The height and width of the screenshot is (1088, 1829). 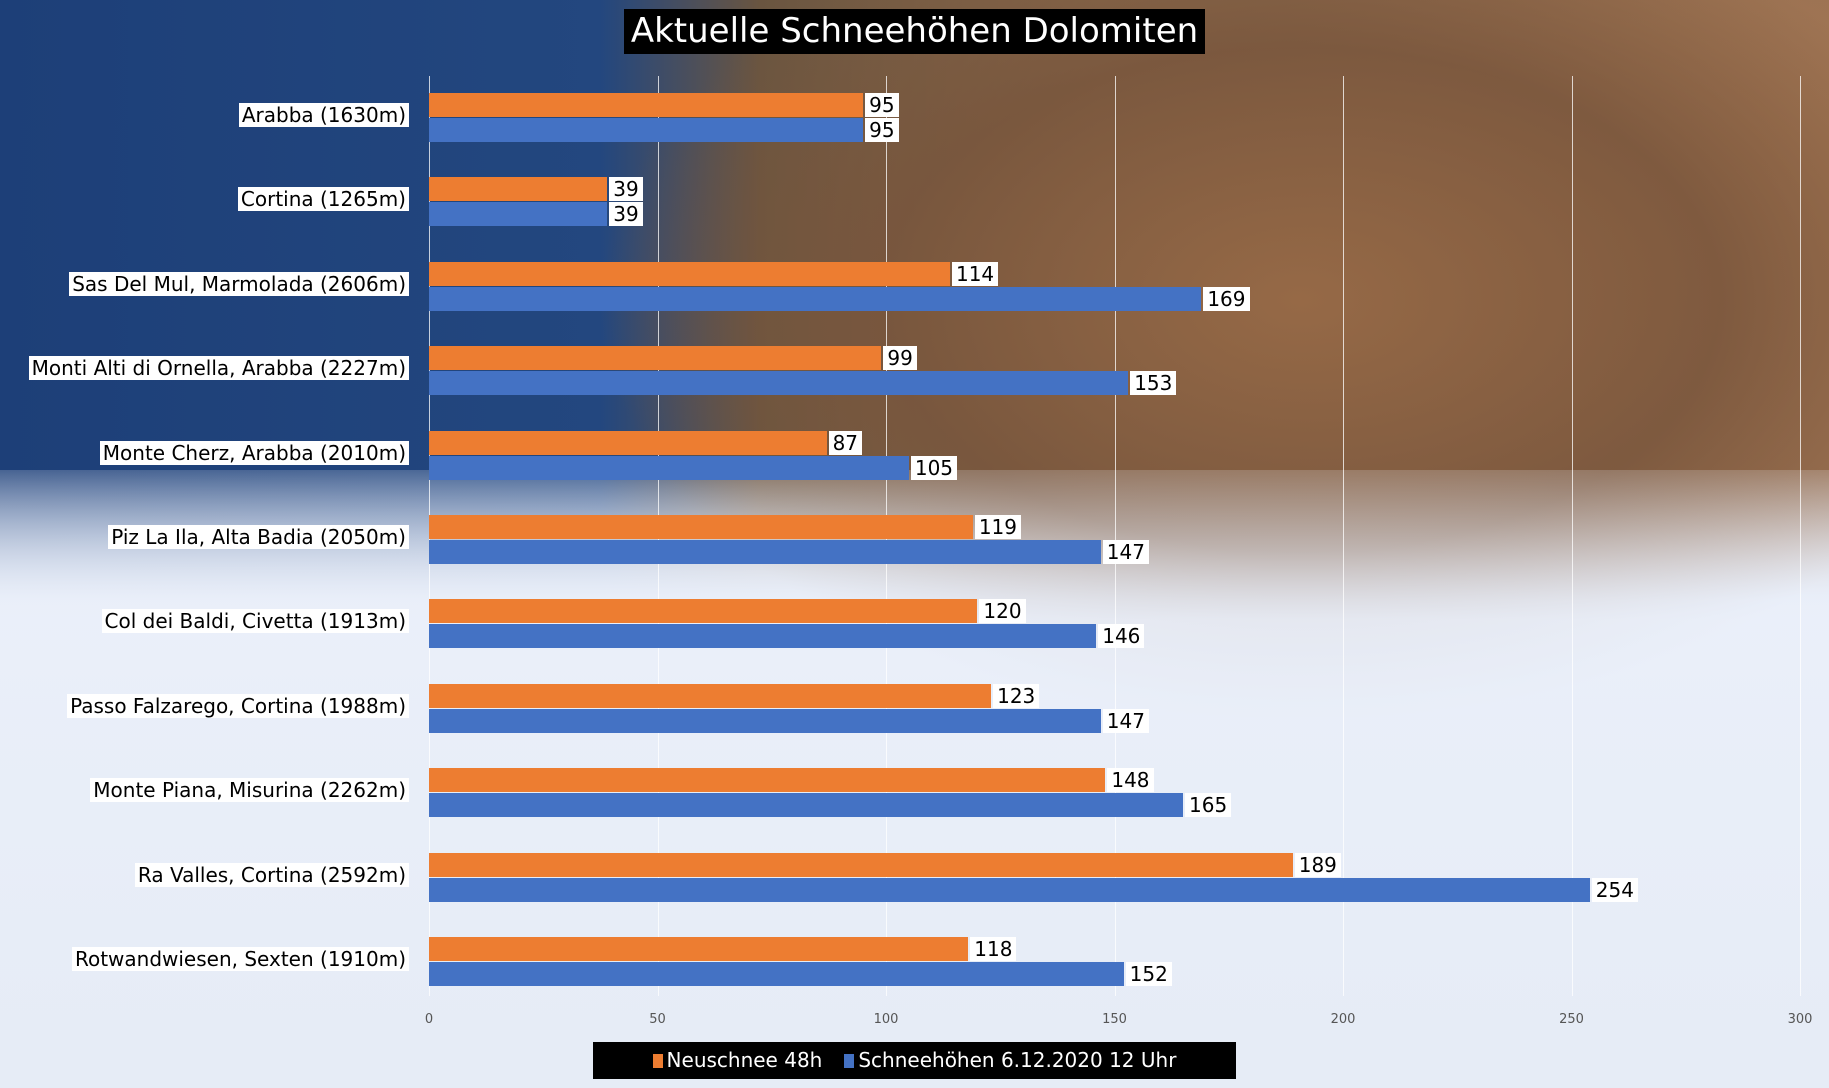 I want to click on data-label: 153, so click(x=1153, y=383).